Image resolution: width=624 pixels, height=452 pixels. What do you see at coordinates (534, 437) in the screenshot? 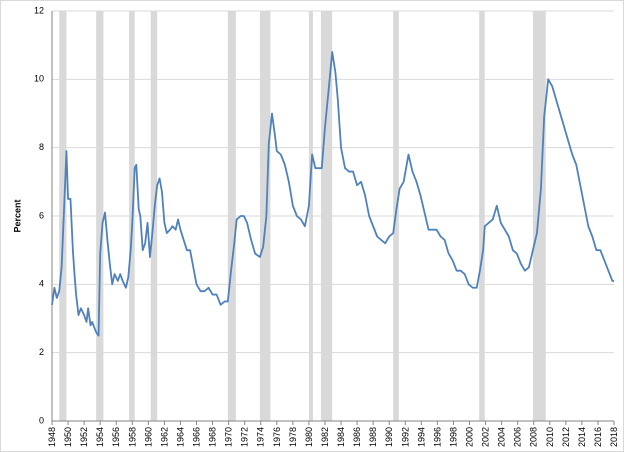
I see `x-tick-label: 2008` at bounding box center [534, 437].